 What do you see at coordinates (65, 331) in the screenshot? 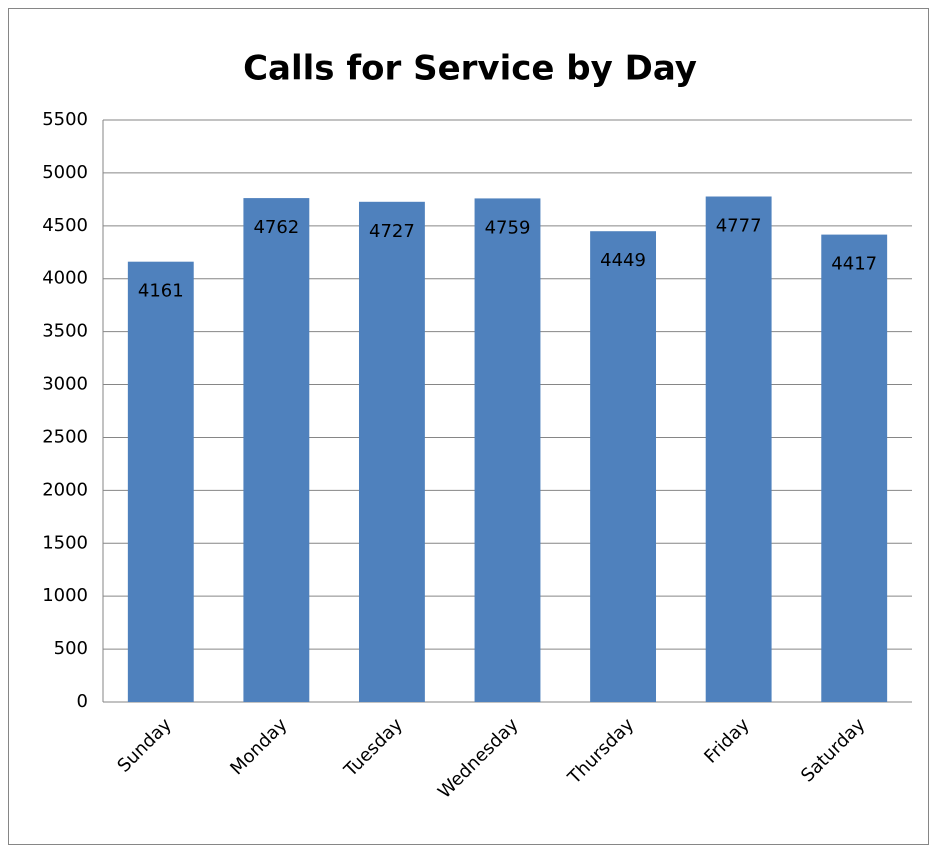
I see `y-tick-label: 3500` at bounding box center [65, 331].